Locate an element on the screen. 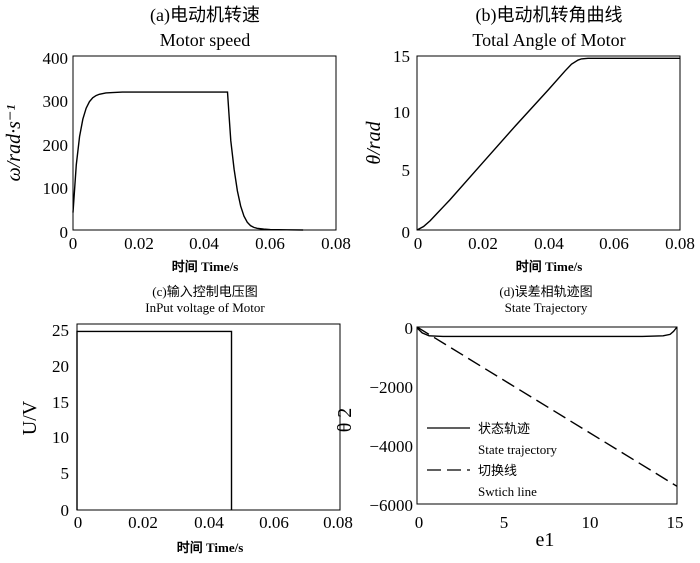 Image resolution: width=700 pixels, height=563 pixels. panel-c-ytick-label: 10 is located at coordinates (60, 437).